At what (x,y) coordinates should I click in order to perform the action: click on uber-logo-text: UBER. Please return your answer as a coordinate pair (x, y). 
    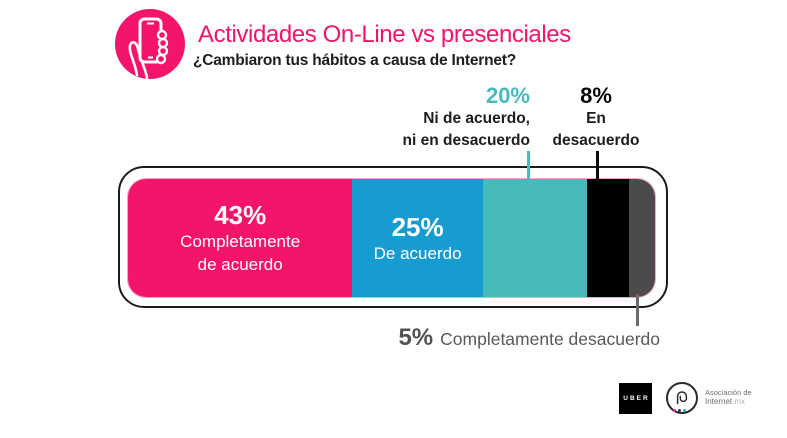
    Looking at the image, I should click on (636, 398).